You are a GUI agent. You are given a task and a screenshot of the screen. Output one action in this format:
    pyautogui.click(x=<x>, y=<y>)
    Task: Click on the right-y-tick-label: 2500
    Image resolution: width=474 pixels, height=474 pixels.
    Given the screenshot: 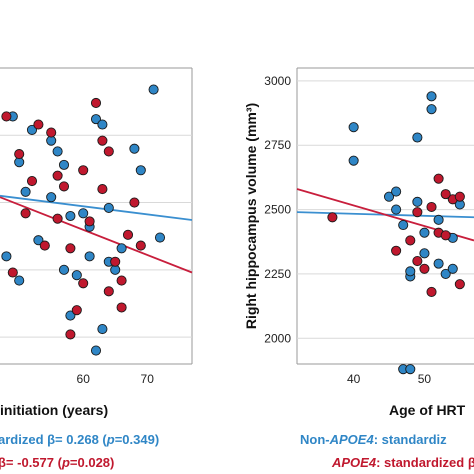 What is the action you would take?
    pyautogui.click(x=277, y=210)
    